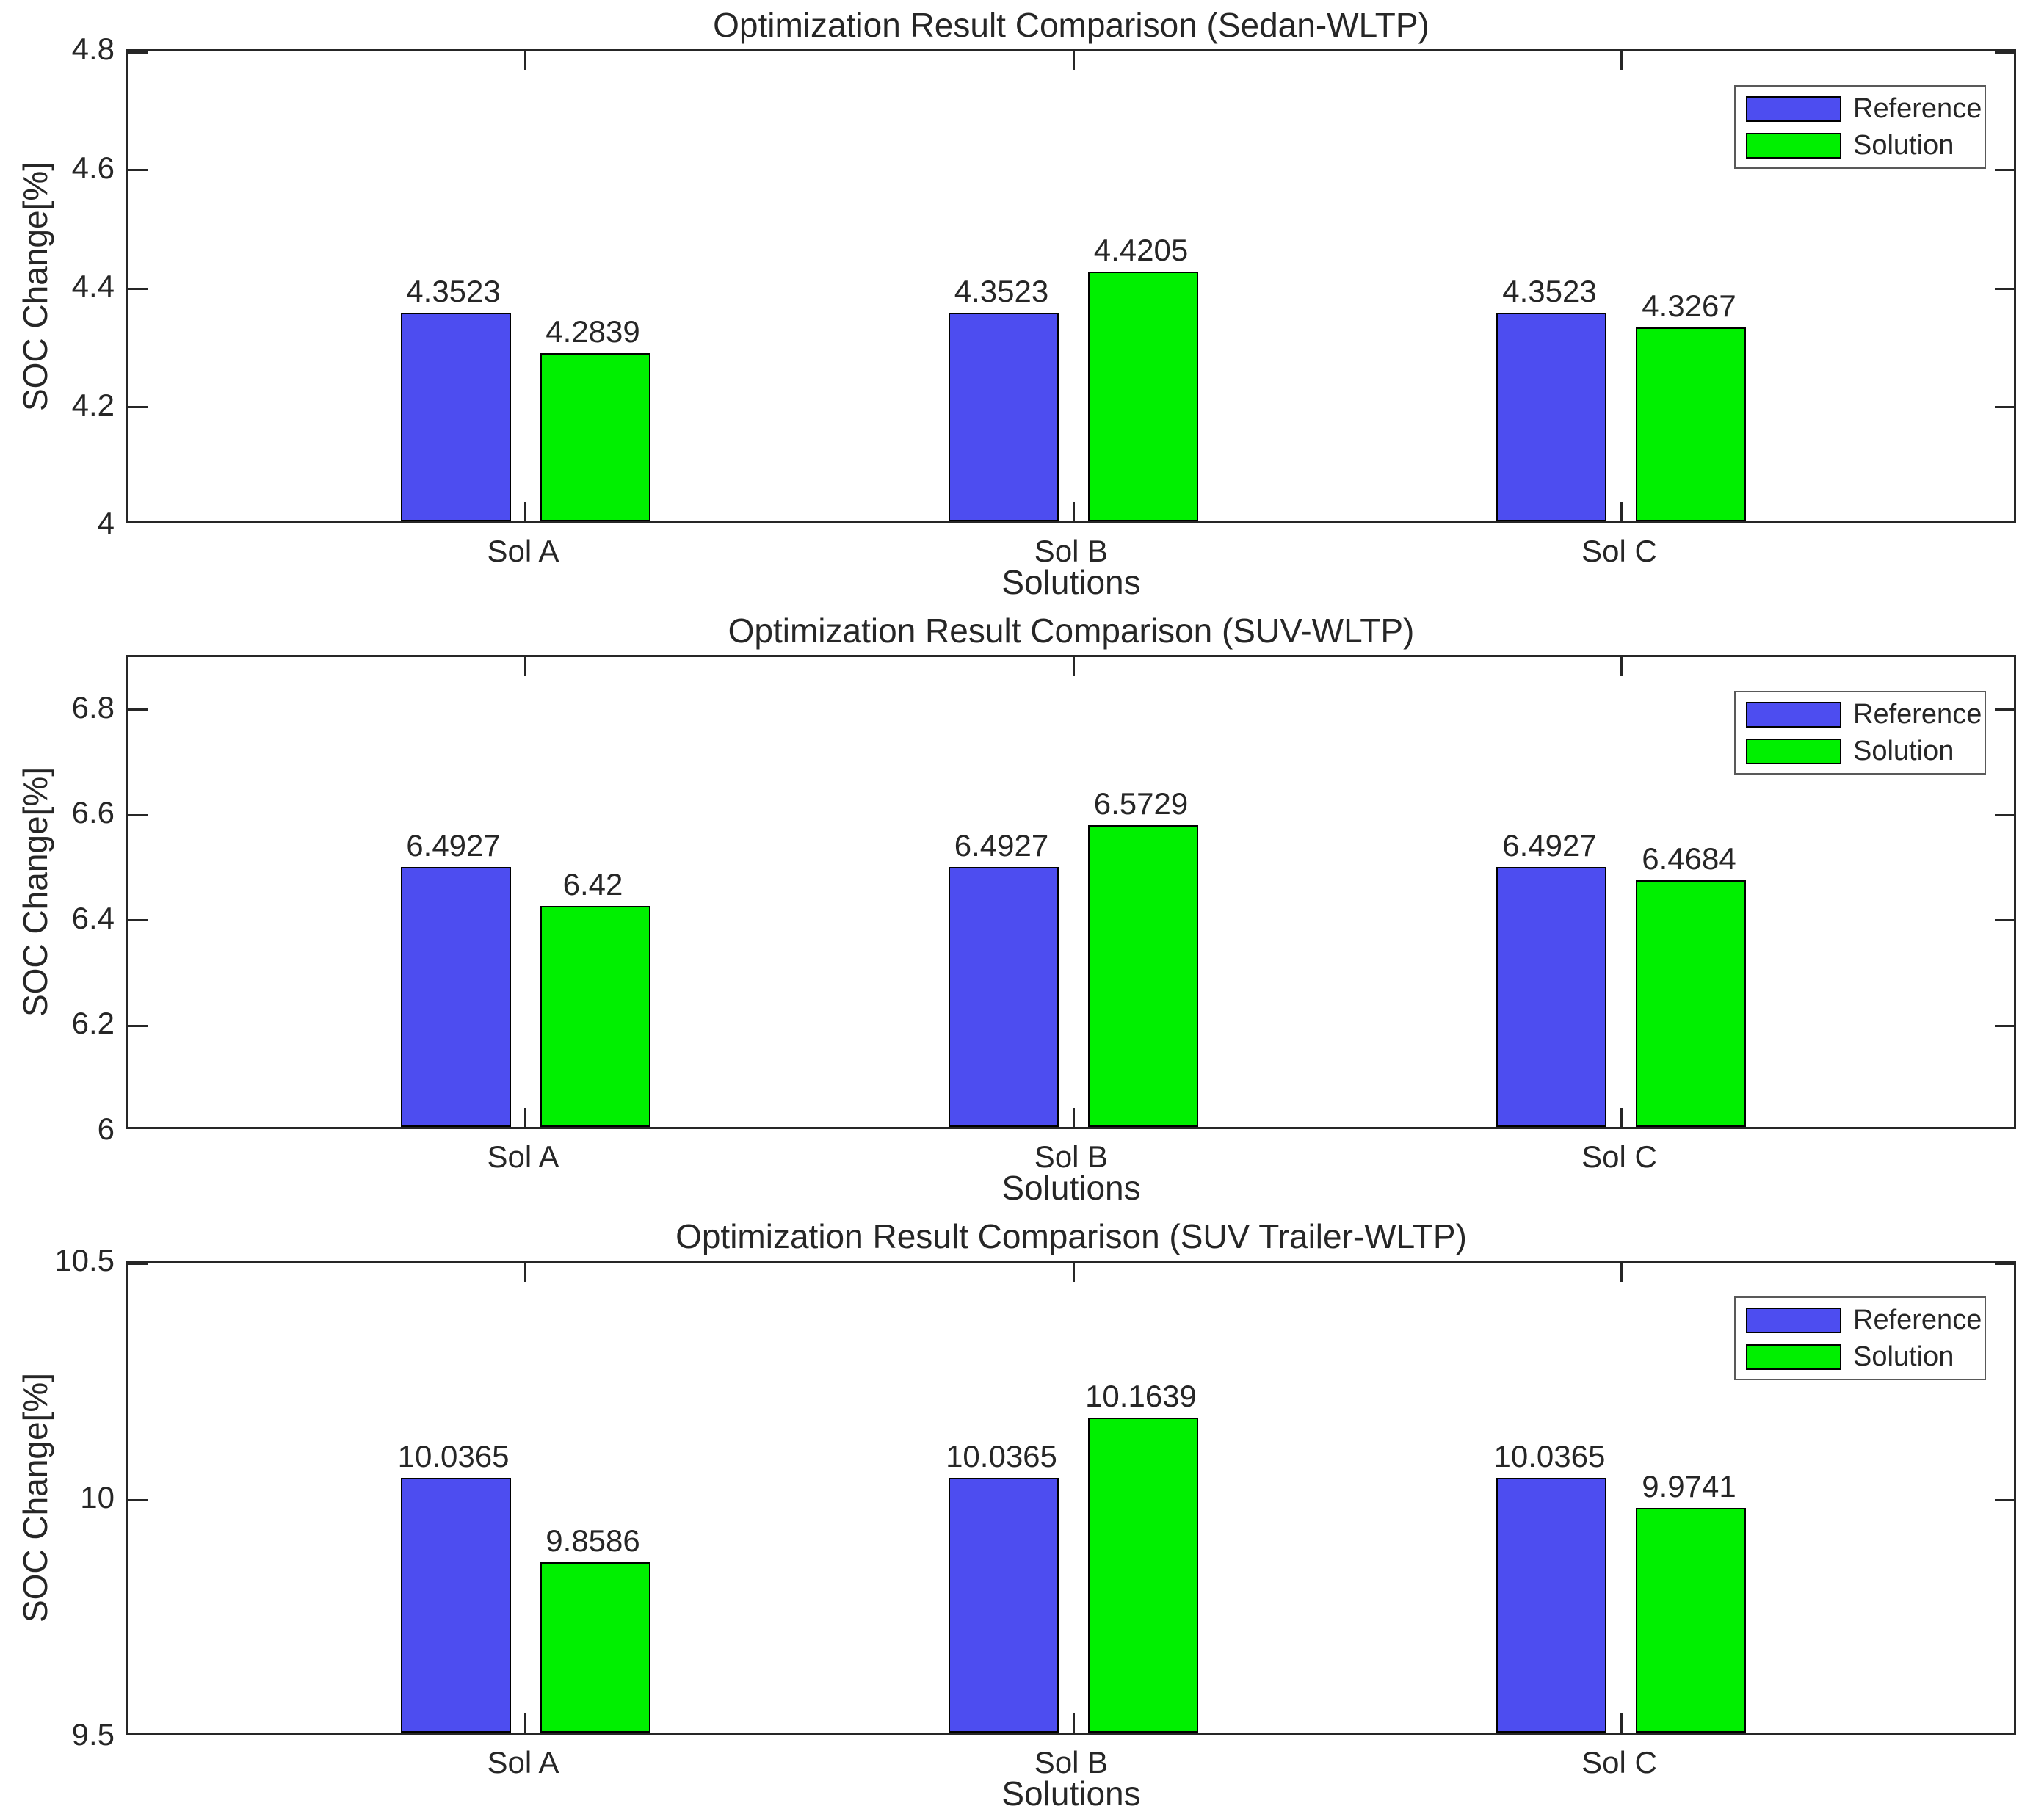 The image size is (2044, 1817). Describe the element at coordinates (455, 416) in the screenshot. I see `bar-reference-sol-a` at that location.